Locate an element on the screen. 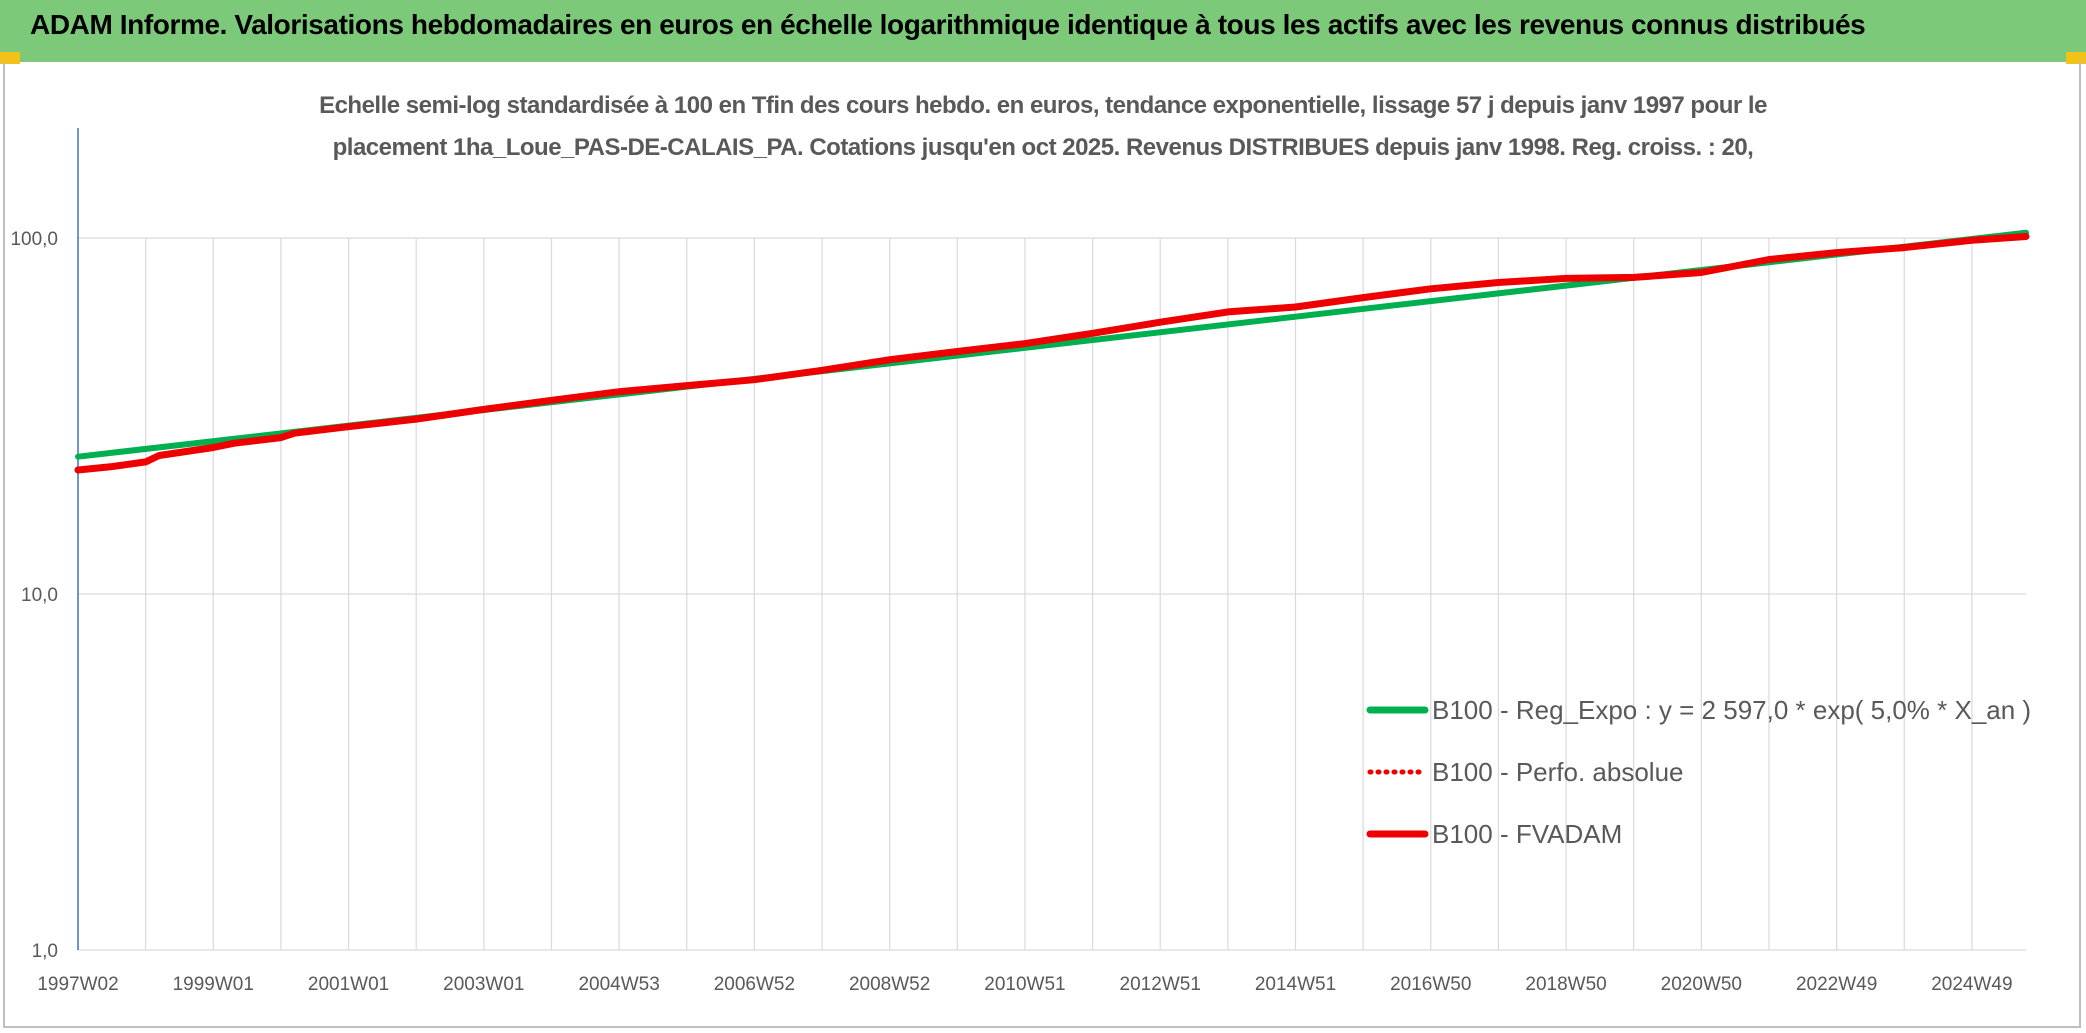 The image size is (2086, 1033). y-tick-label: 1,0 is located at coordinates (45, 951).